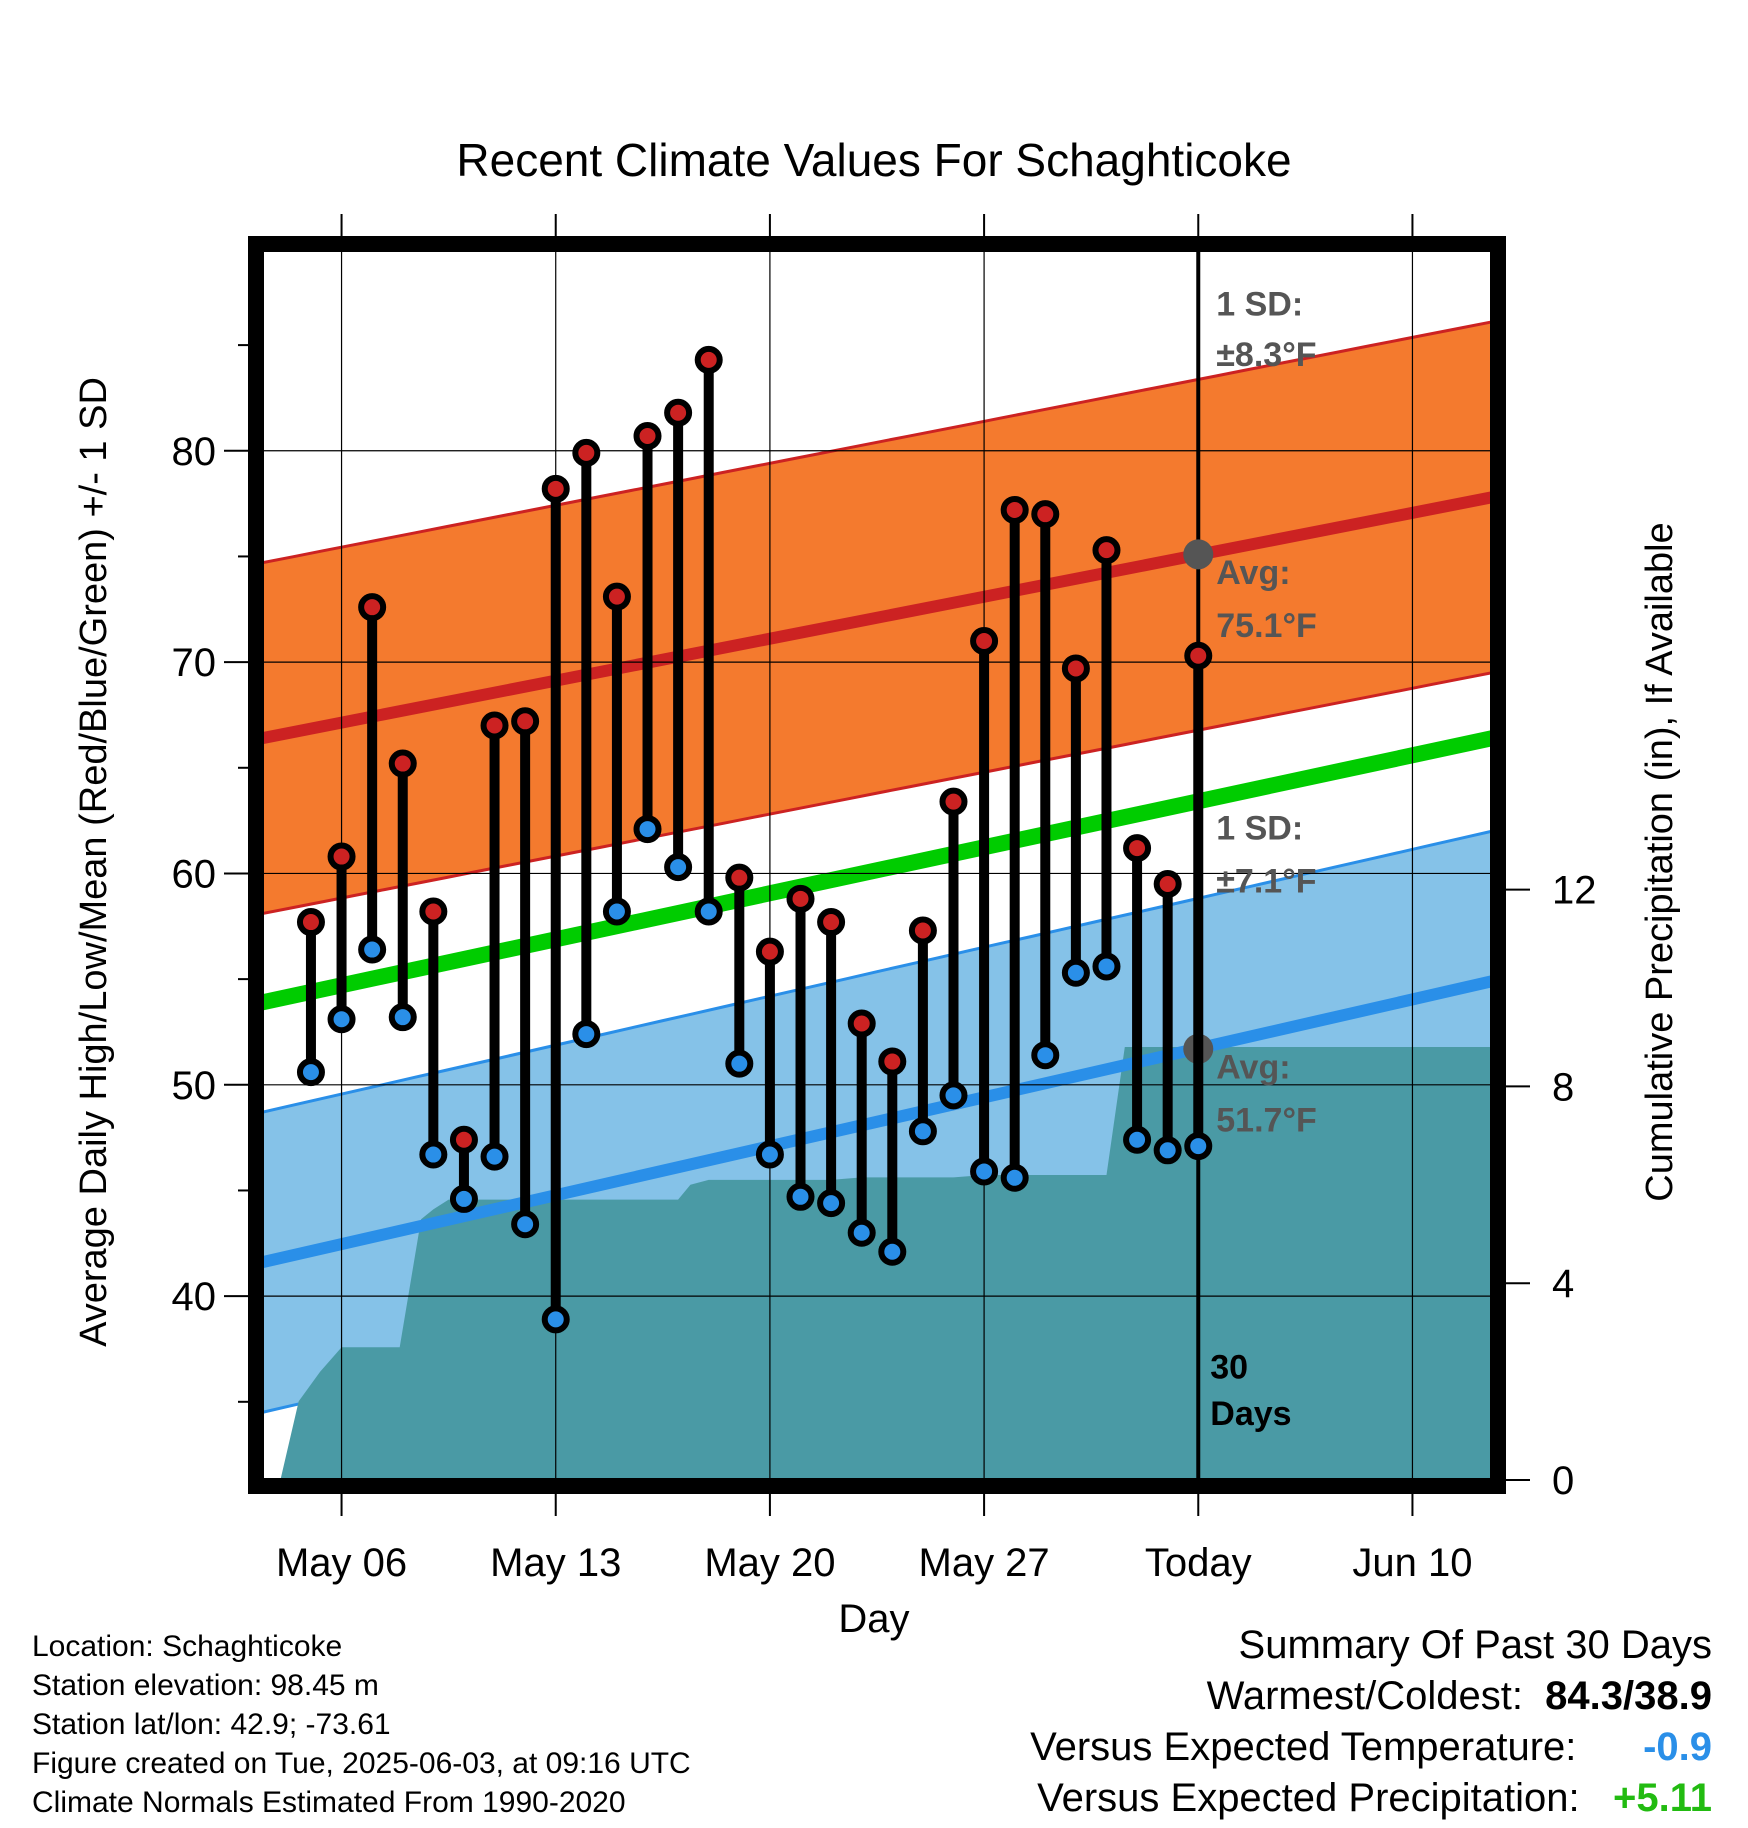  What do you see at coordinates (1574, 891) in the screenshot?
I see `y-right-tick-label: 12` at bounding box center [1574, 891].